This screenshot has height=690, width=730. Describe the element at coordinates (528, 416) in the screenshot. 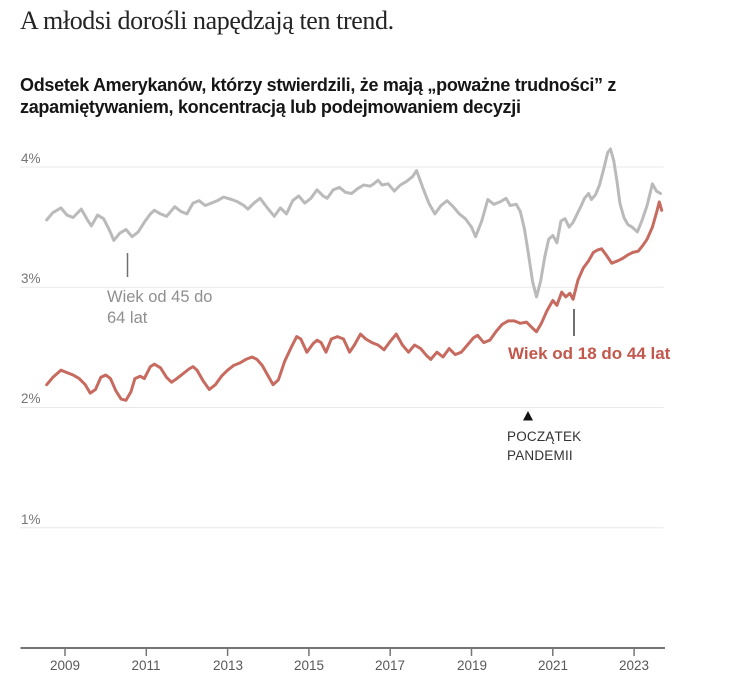

I see `pandemic-triangle-icon` at that location.